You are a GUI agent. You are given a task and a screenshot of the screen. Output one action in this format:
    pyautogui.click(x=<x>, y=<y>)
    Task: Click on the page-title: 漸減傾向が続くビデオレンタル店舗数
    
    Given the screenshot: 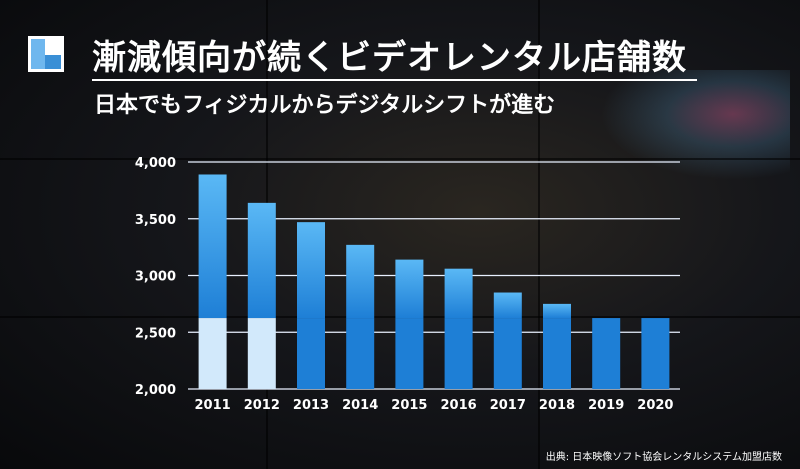 What is the action you would take?
    pyautogui.click(x=389, y=58)
    